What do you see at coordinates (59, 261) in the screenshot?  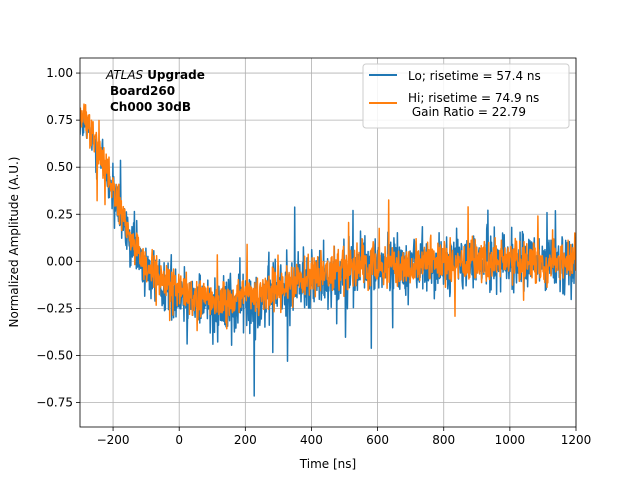 I see `y-tick-label: 0.00` at bounding box center [59, 261].